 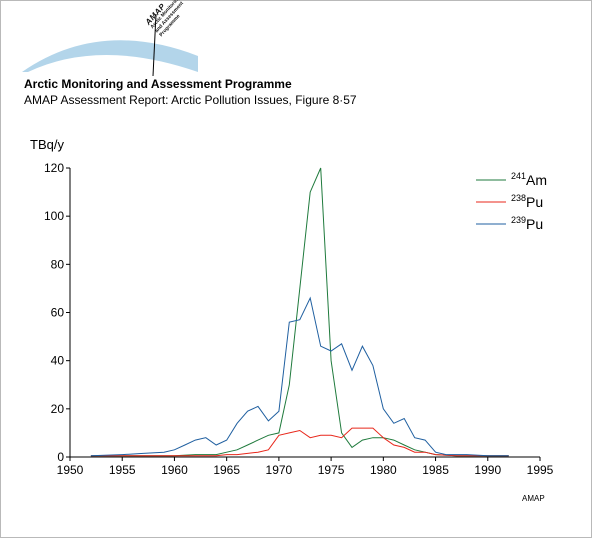 What do you see at coordinates (226, 470) in the screenshot?
I see `x-tick-label: 1965` at bounding box center [226, 470].